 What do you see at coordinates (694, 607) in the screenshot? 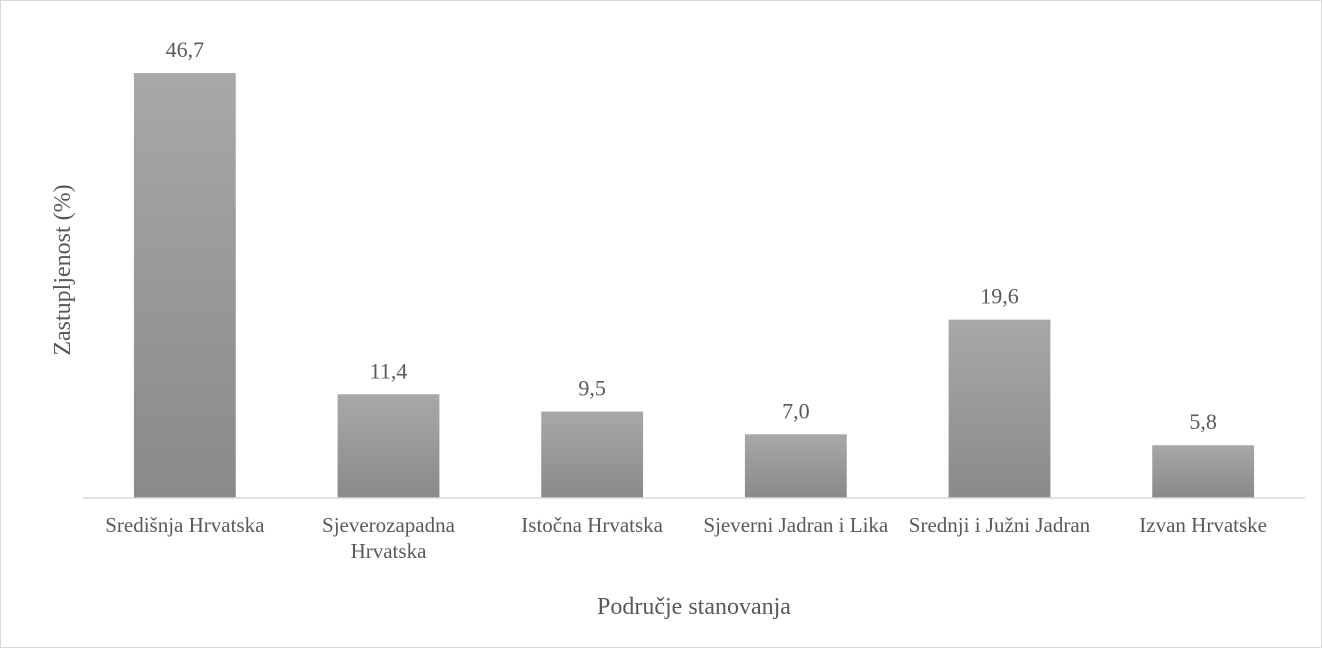
I see `x-axis-title: Područje stanovanja` at bounding box center [694, 607].